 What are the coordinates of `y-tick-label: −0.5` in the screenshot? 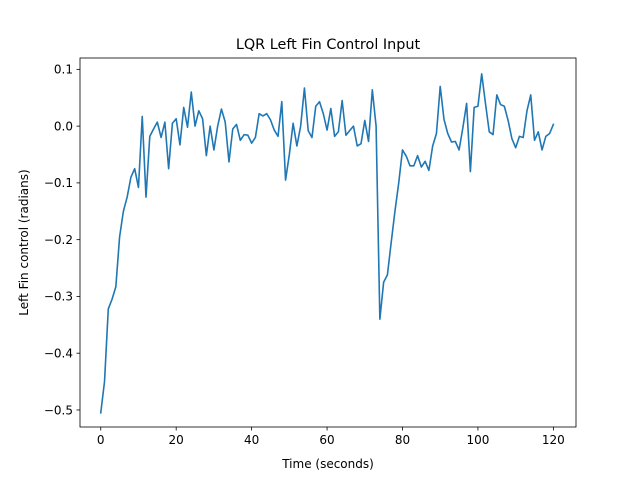 It's located at (58, 410).